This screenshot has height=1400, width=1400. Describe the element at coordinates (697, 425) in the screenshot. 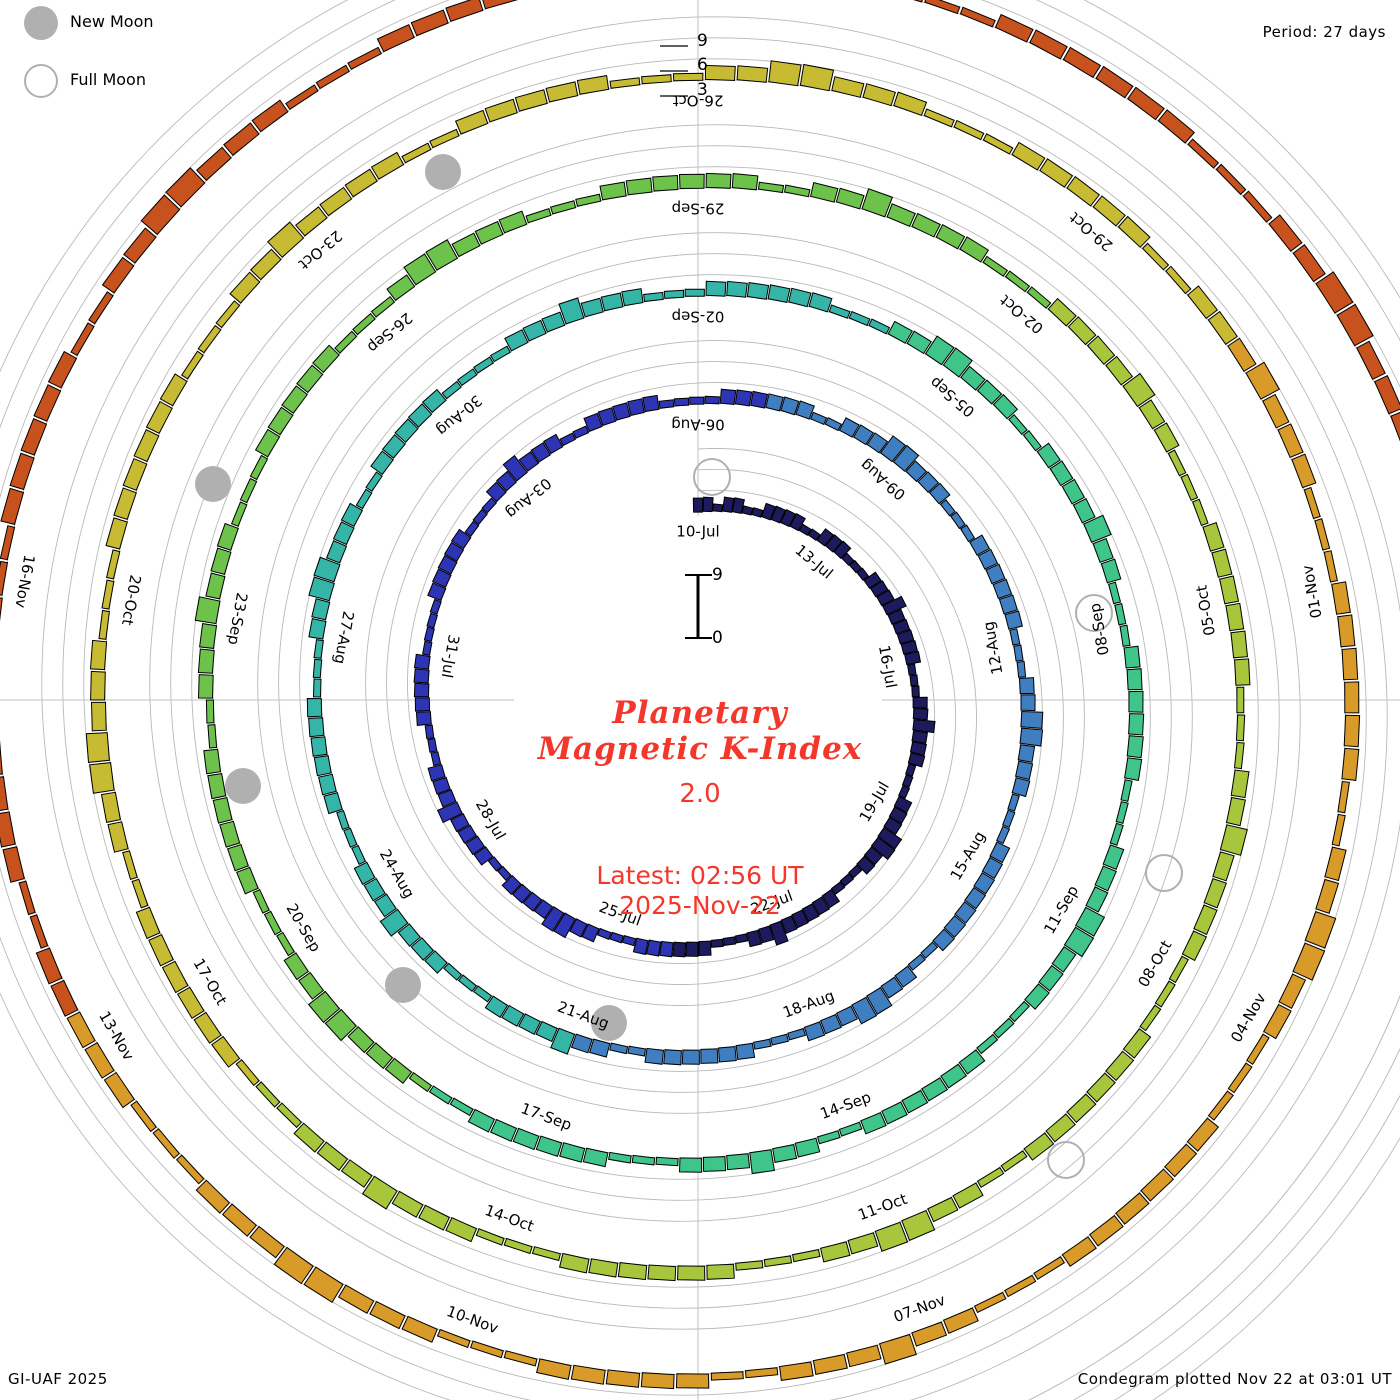

I see `date-label: 06-Aug` at that location.